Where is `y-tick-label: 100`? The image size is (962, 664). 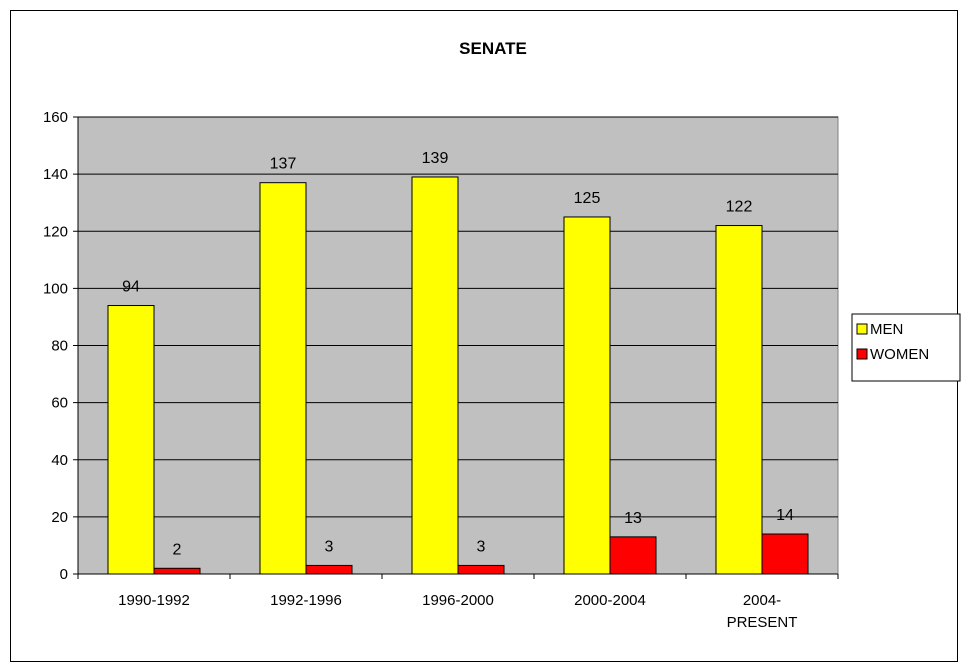 y-tick-label: 100 is located at coordinates (55, 288).